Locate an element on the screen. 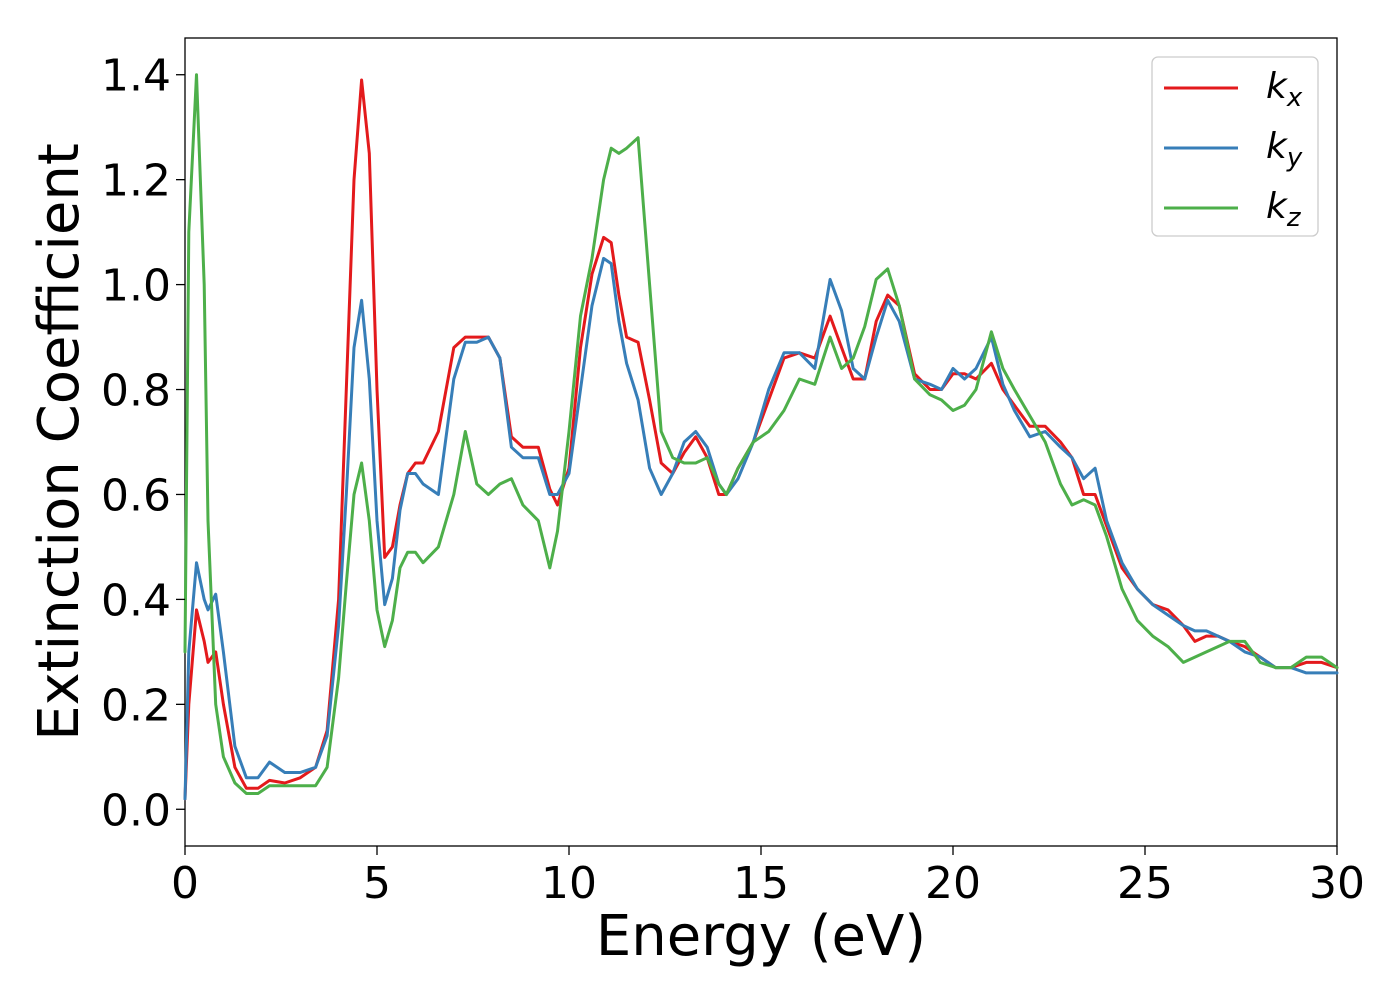  x-tick-label: 20 is located at coordinates (953, 883).